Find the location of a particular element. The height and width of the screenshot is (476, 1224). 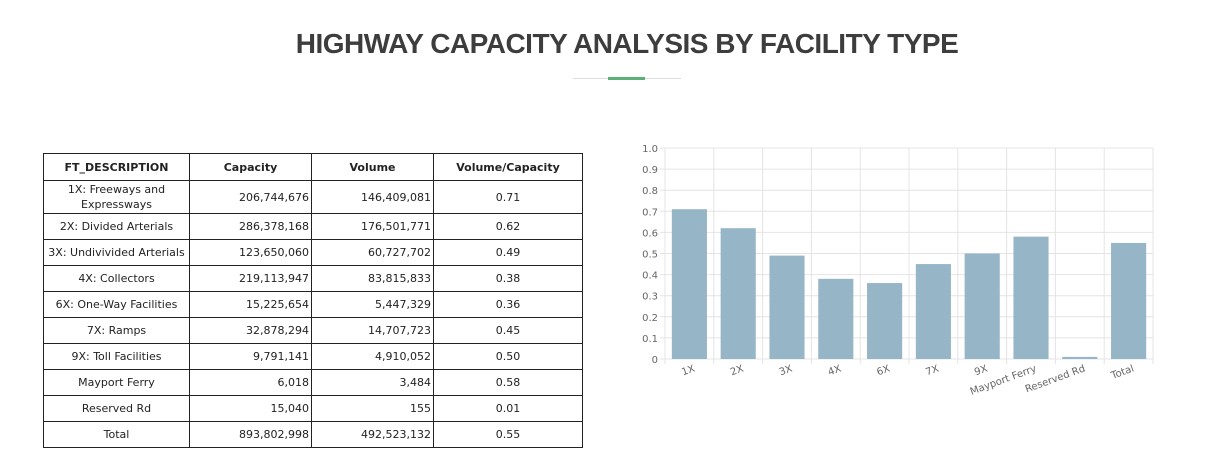

y-tick-label: 0.8 is located at coordinates (650, 191).